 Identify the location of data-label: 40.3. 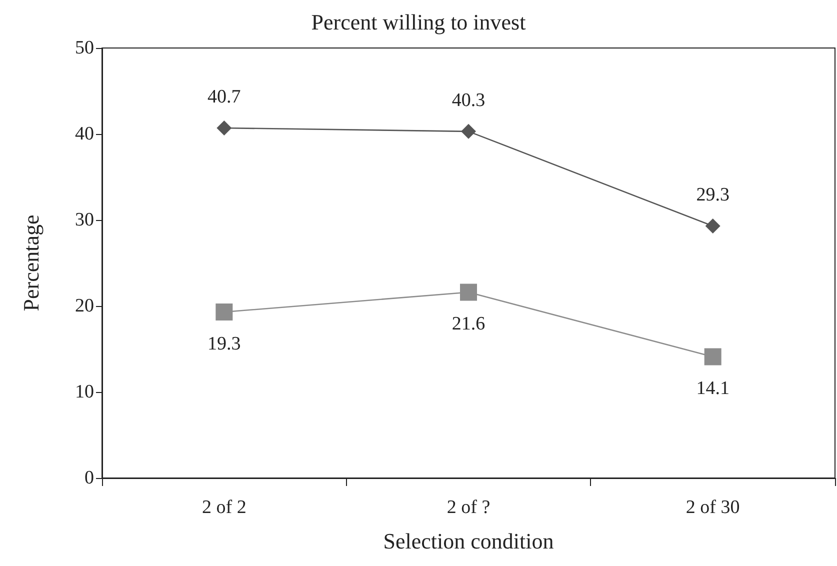
(469, 100).